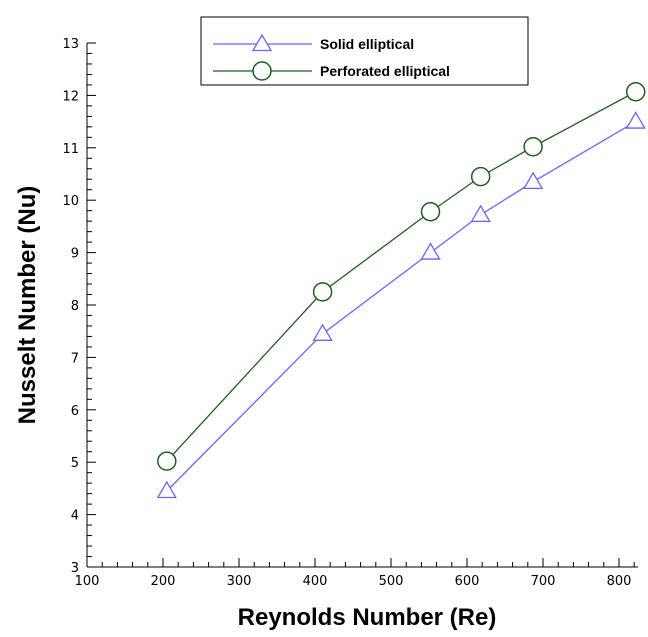 The height and width of the screenshot is (637, 648). What do you see at coordinates (70, 149) in the screenshot?
I see `y-tick-label: 11` at bounding box center [70, 149].